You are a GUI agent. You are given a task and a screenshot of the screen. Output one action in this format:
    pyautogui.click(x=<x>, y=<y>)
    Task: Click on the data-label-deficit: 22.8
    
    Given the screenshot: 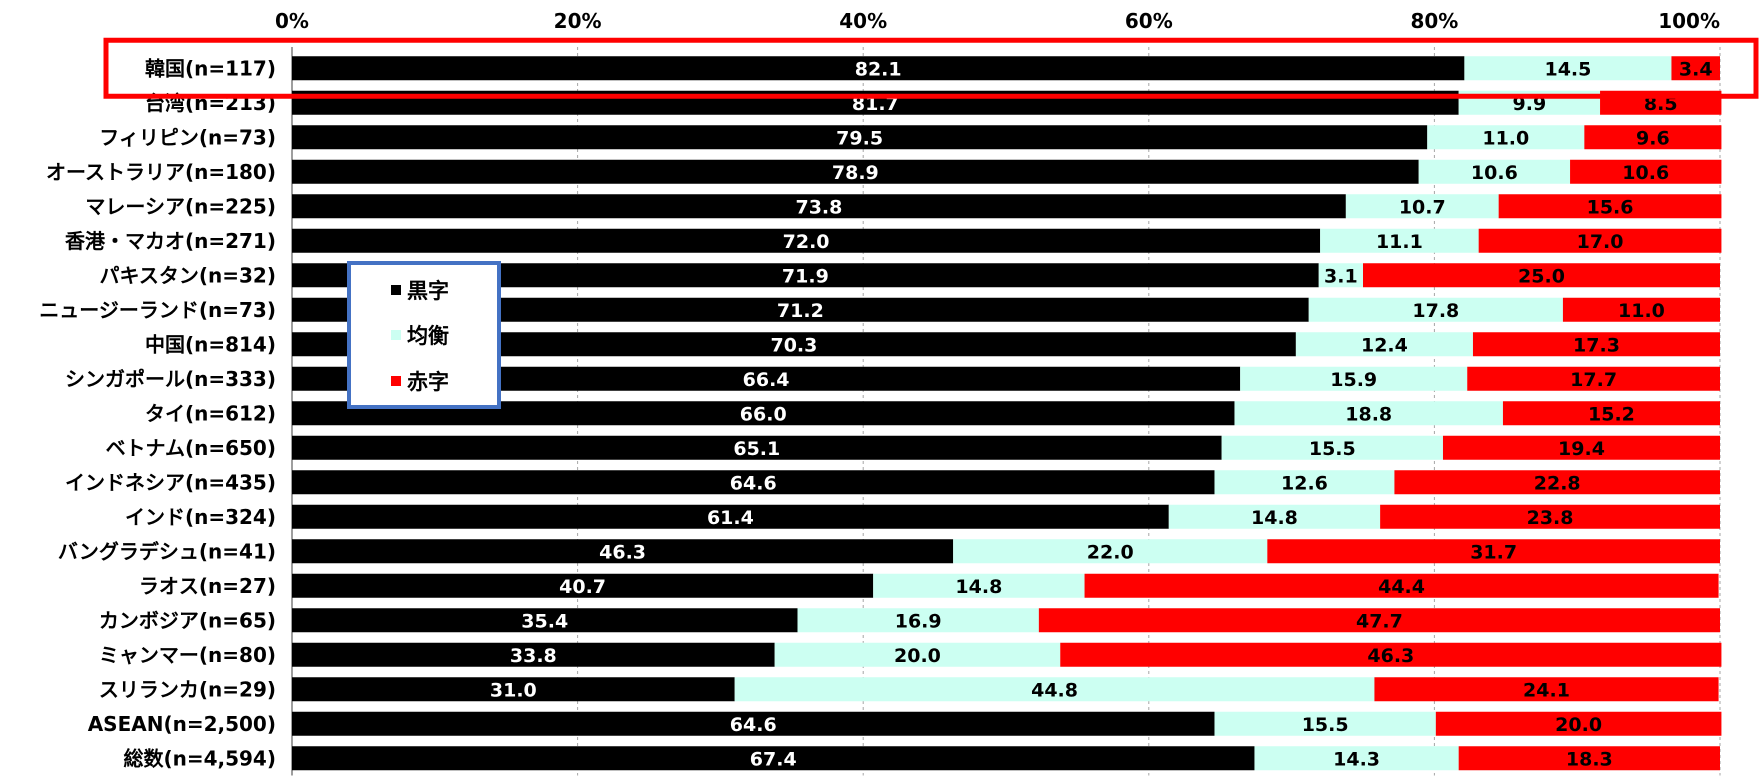 What is the action you would take?
    pyautogui.click(x=1557, y=483)
    